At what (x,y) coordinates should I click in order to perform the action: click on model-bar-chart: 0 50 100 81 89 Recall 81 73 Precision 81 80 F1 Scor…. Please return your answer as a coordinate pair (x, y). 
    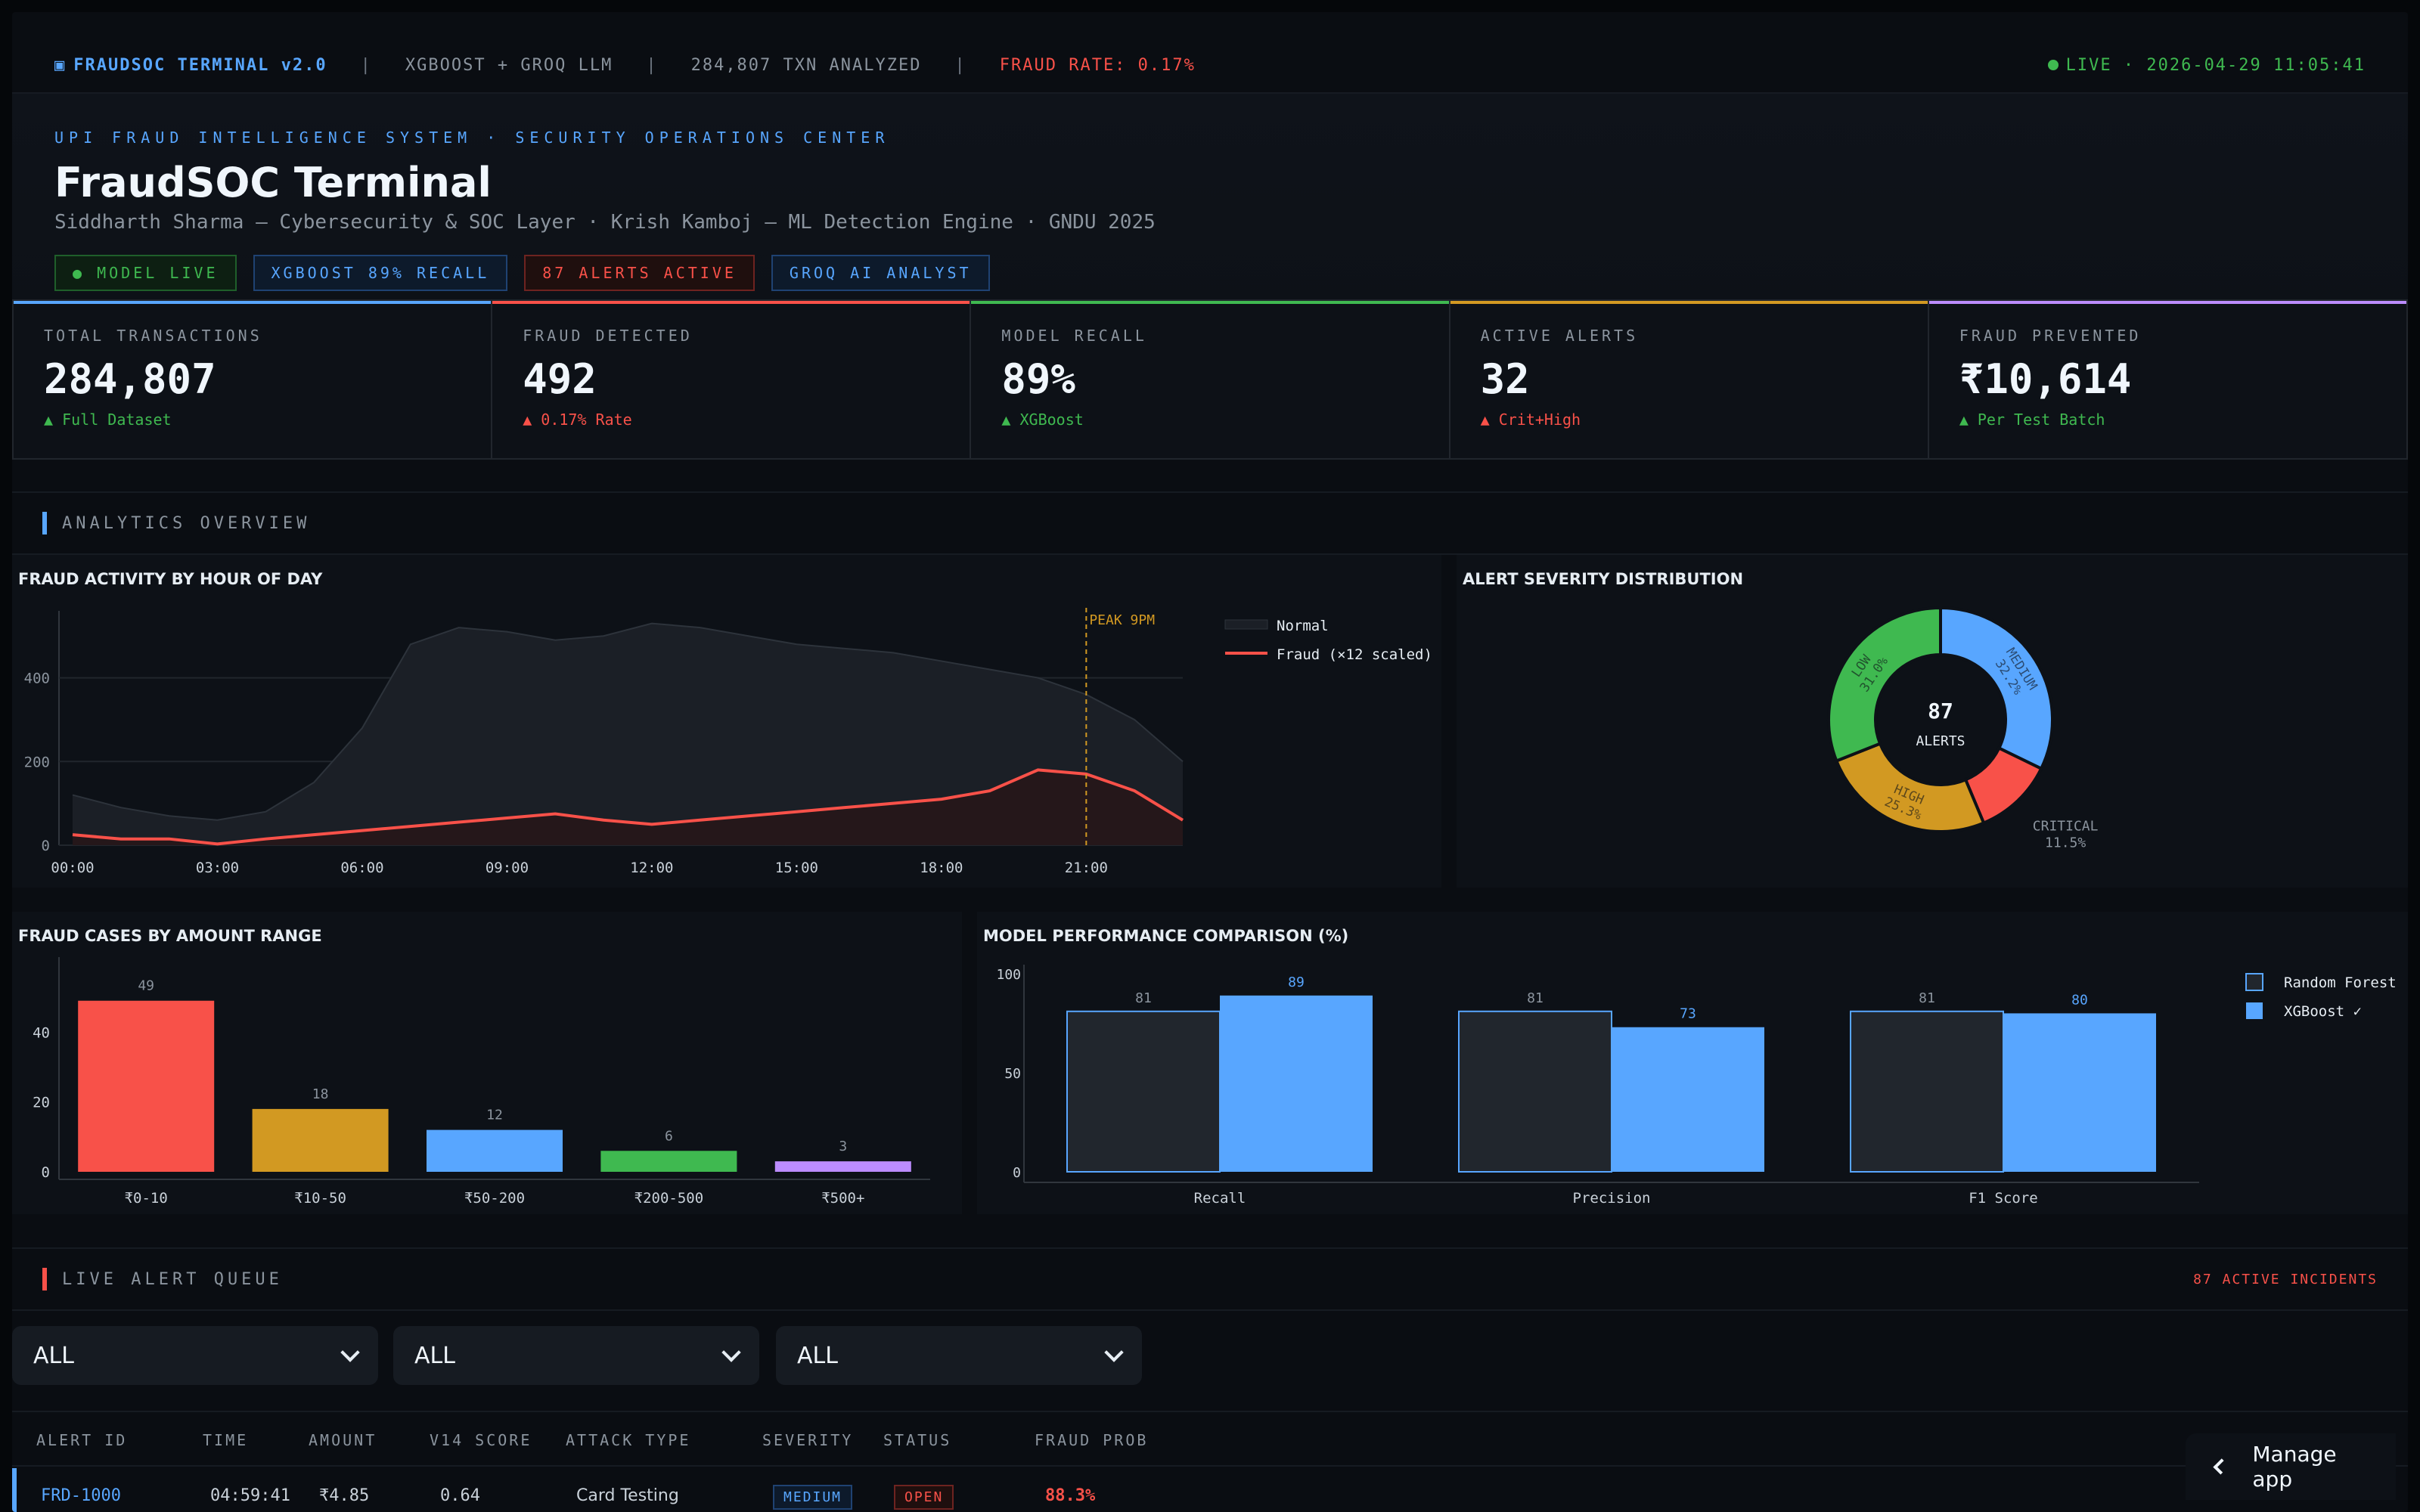
    Looking at the image, I should click on (1696, 1086).